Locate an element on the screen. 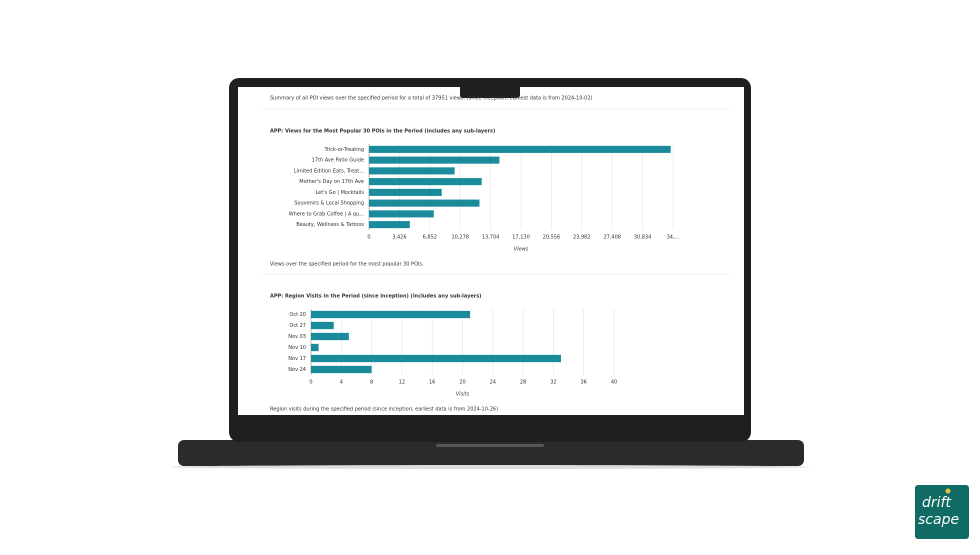 The image size is (980, 555). x-tick-label: 3,426 is located at coordinates (399, 238).